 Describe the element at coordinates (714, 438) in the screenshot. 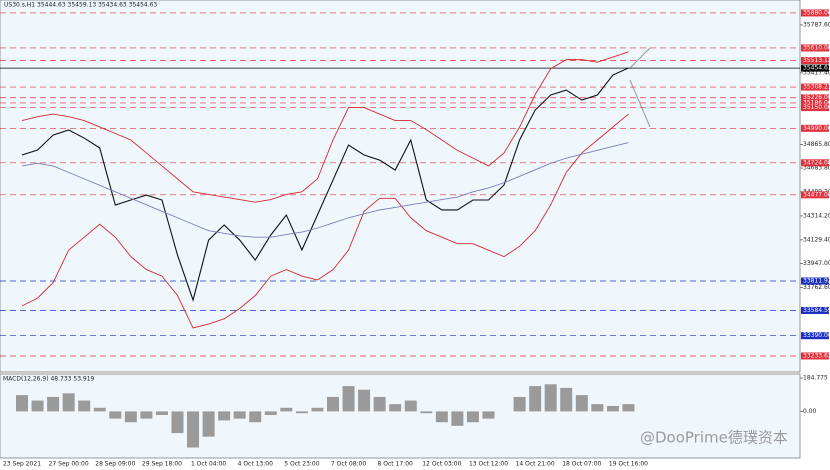

I see `watermark: @DooPrime德璞资本` at that location.